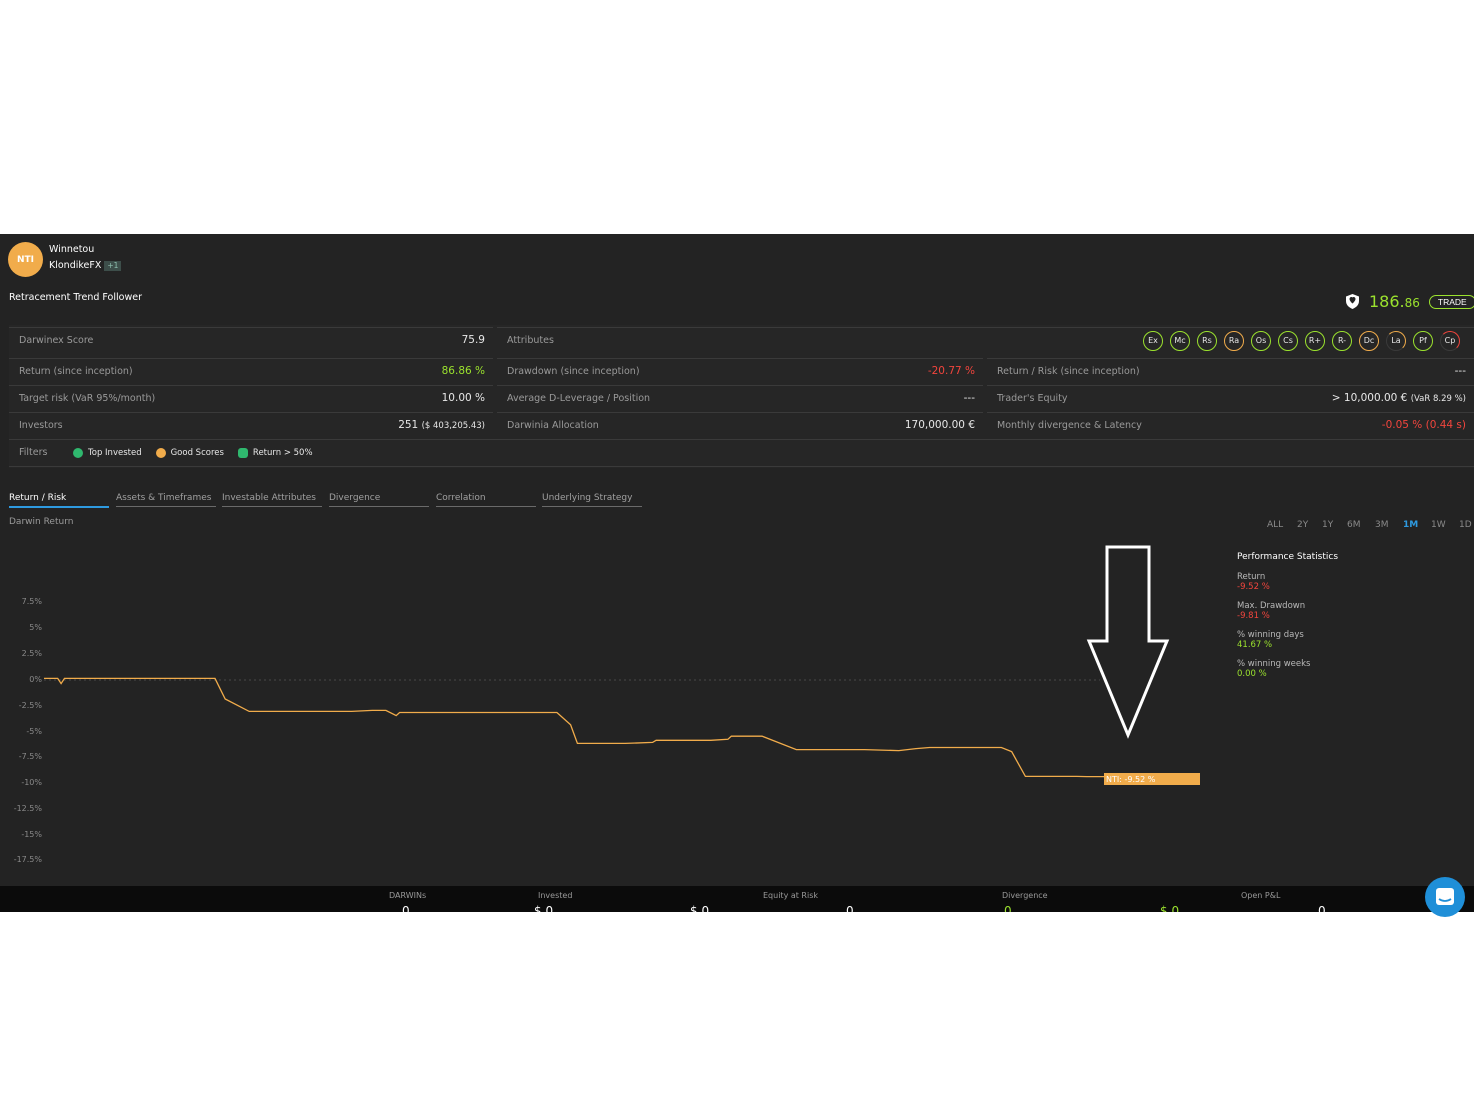  What do you see at coordinates (1230, 371) in the screenshot?
I see `return-risk-row: Return / Risk (since inception) ---` at bounding box center [1230, 371].